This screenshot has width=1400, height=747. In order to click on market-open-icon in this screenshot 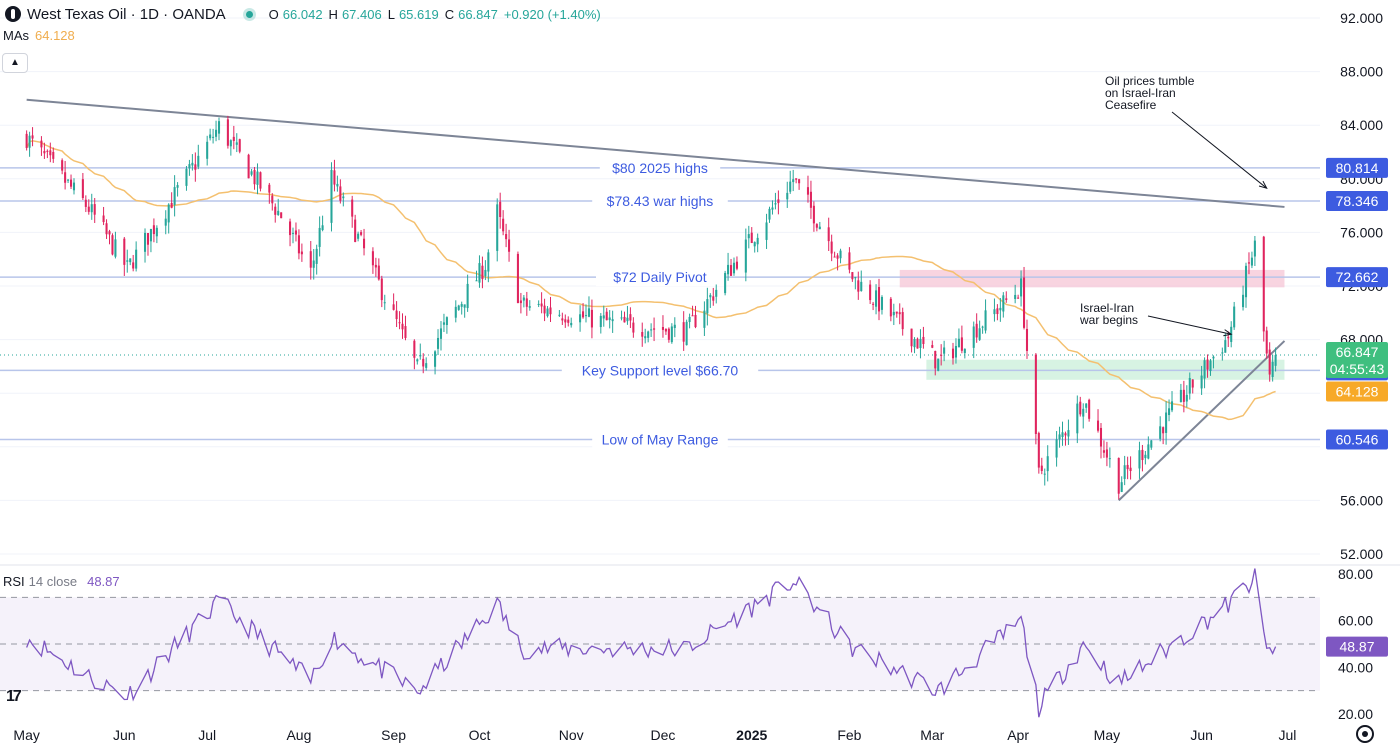, I will do `click(249, 14)`.